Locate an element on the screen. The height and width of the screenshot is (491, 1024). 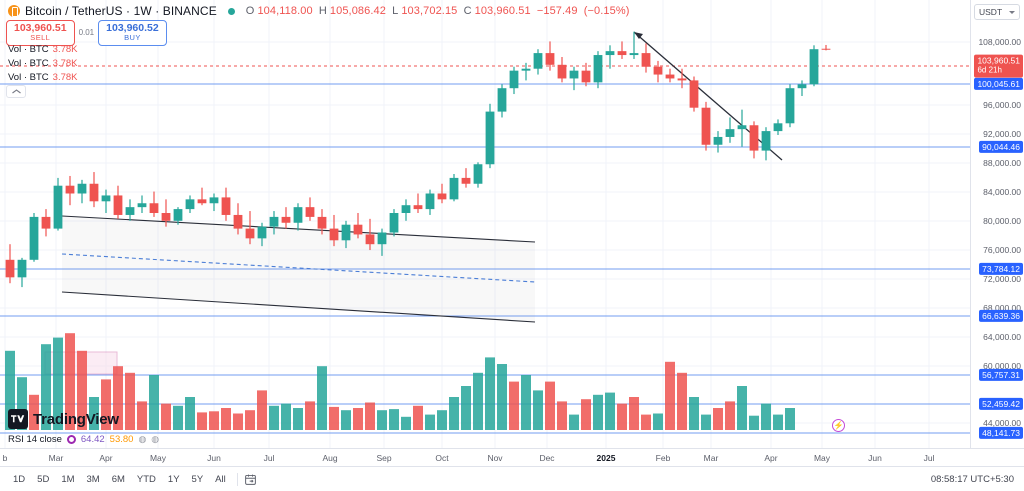
close-icon: ◍ is located at coordinates (155, 439).